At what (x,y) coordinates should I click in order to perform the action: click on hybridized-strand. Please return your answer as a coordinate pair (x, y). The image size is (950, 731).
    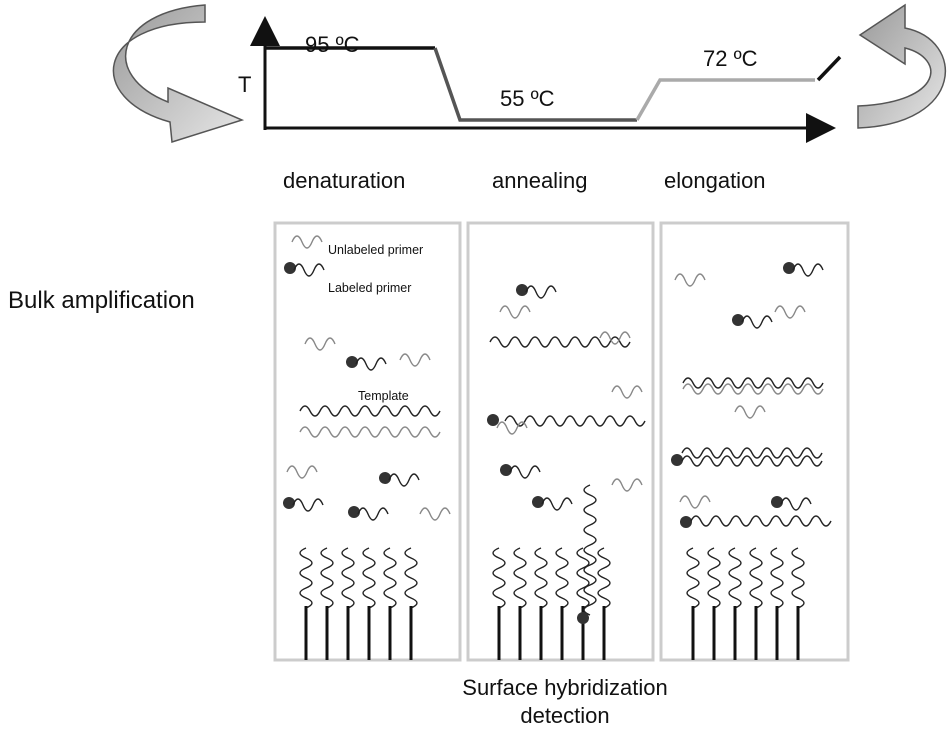
    Looking at the image, I should click on (590, 550).